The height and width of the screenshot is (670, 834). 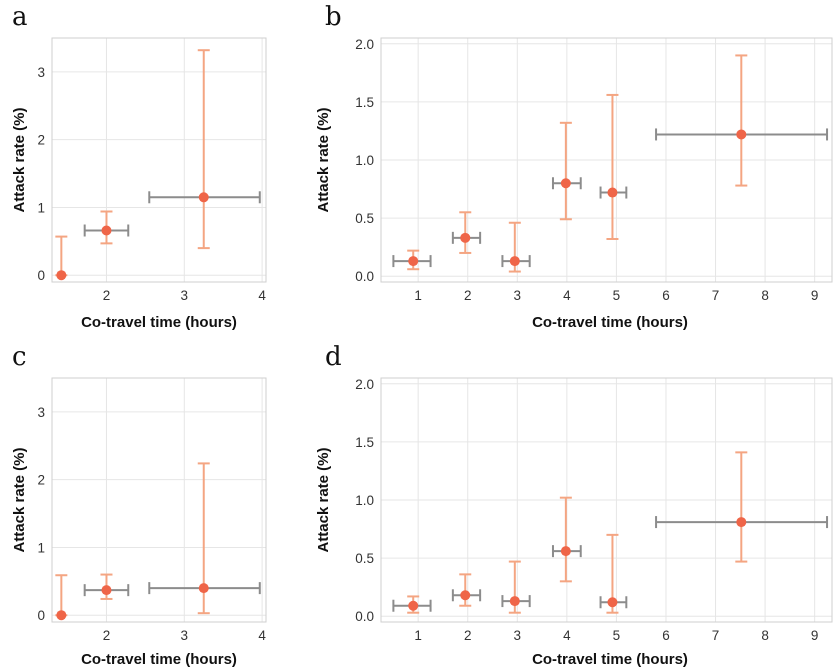 I want to click on panel-letter: d, so click(x=333, y=357).